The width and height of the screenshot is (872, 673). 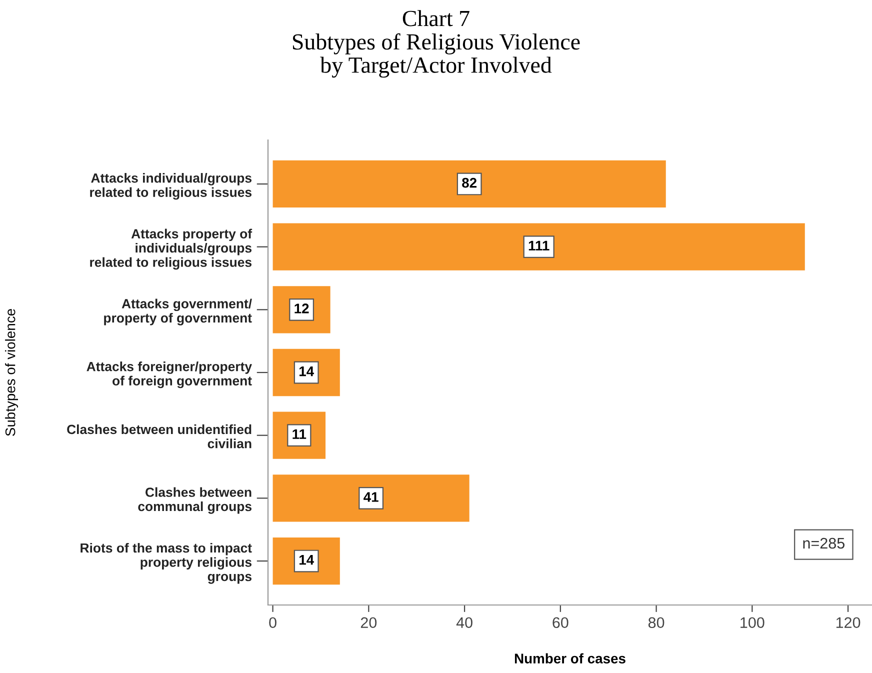 I want to click on x-tick-label: 100, so click(x=752, y=622).